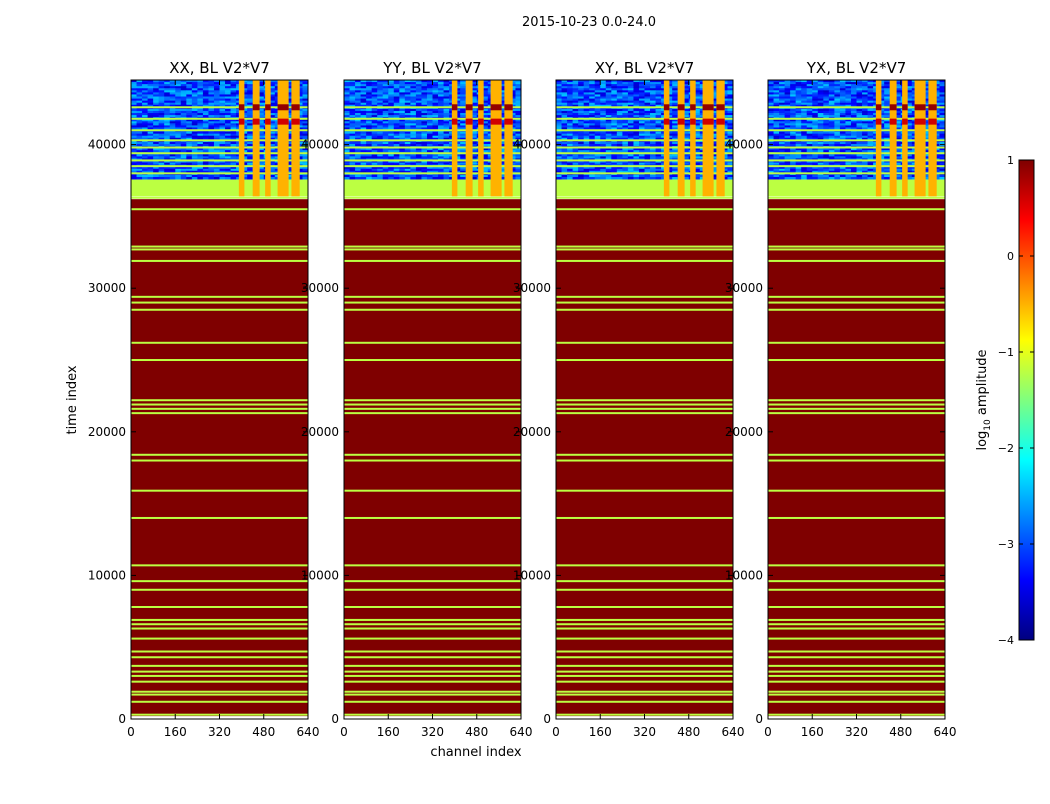 This screenshot has height=804, width=1050. I want to click on panel-title: XY, BL V2*V7, so click(645, 68).